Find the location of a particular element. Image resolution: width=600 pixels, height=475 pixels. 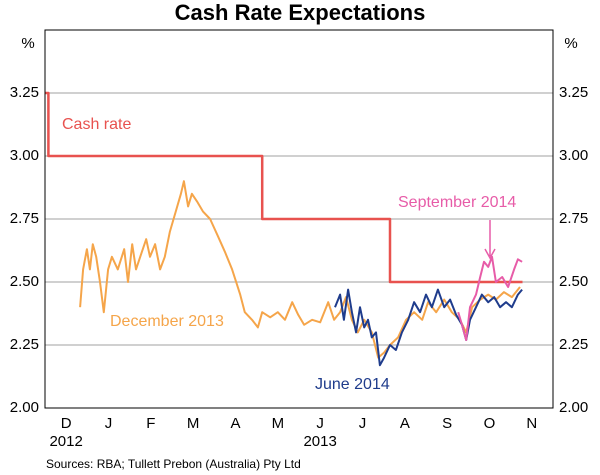

y2-tick-label: 2.25 is located at coordinates (573, 344).